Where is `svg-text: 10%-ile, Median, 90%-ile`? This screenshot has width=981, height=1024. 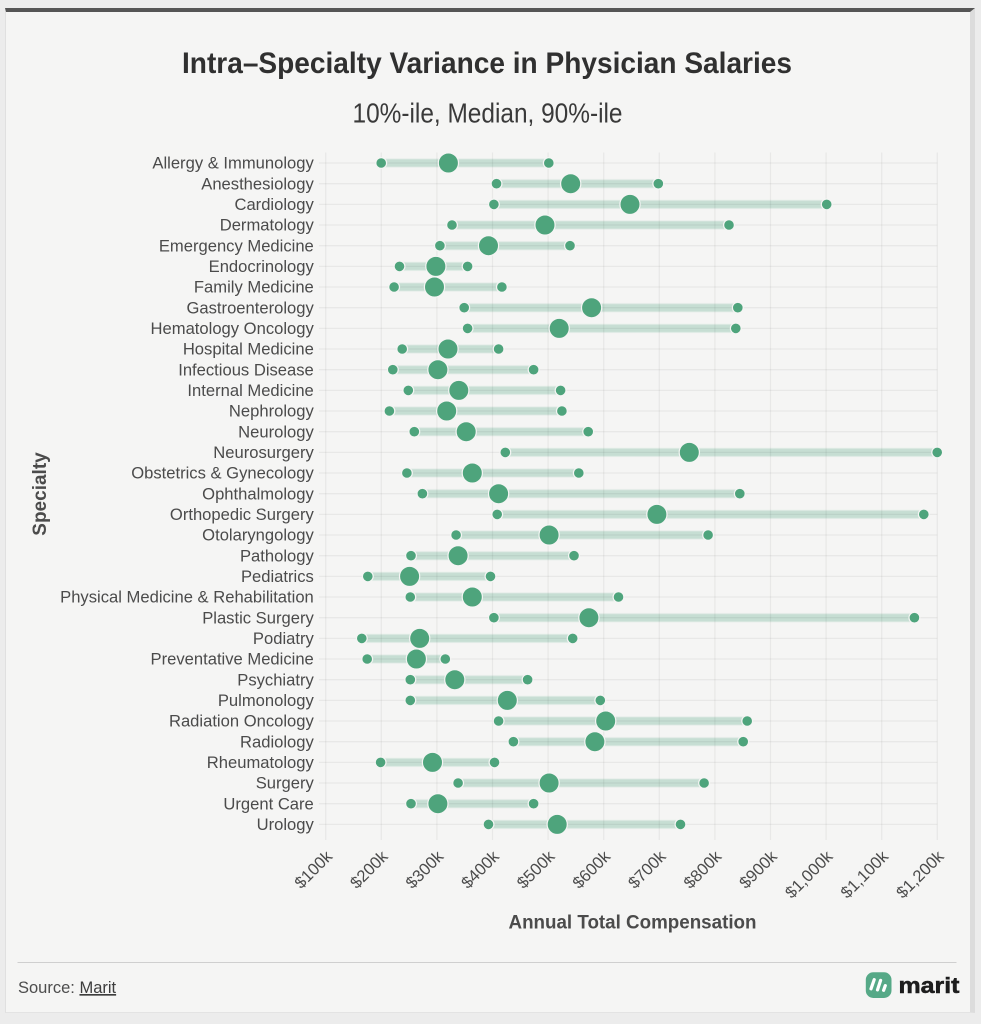
svg-text: 10%-ile, Median, 90%-ile is located at coordinates (488, 113).